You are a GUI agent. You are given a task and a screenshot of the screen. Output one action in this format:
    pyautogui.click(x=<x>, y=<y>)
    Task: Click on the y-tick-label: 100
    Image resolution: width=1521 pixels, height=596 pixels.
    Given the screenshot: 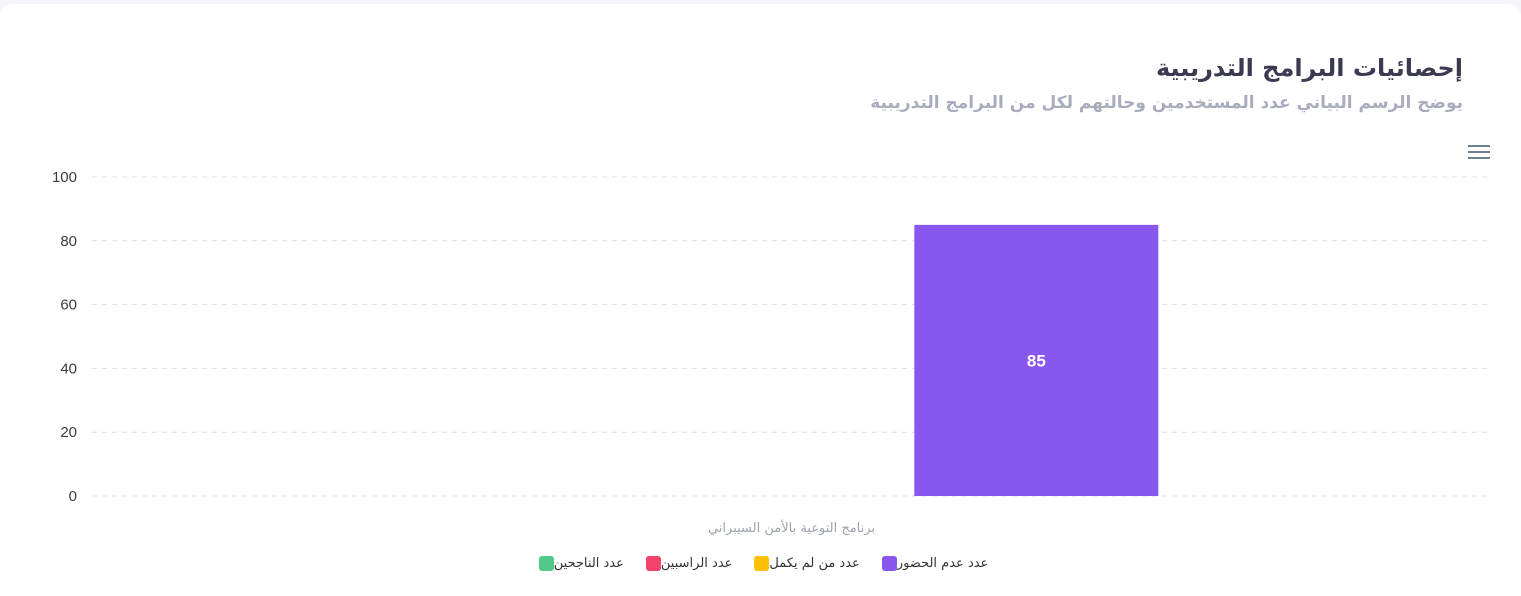 What is the action you would take?
    pyautogui.click(x=64, y=177)
    